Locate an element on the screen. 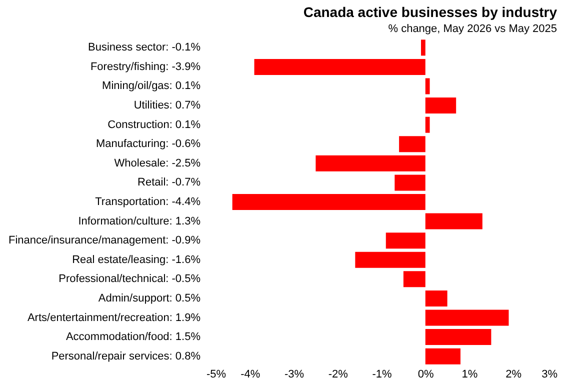  y-tick-label: Finance/insurance/management: -0.9% is located at coordinates (104, 240).